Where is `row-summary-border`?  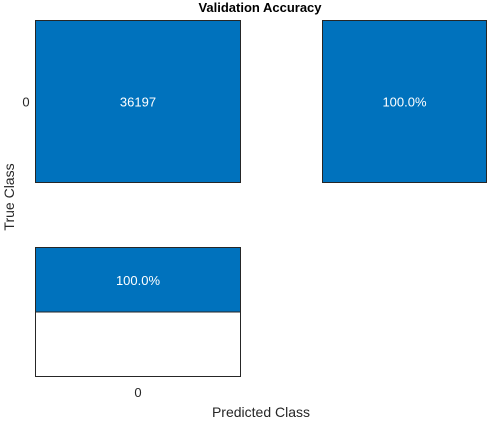 row-summary-border is located at coordinates (404, 101).